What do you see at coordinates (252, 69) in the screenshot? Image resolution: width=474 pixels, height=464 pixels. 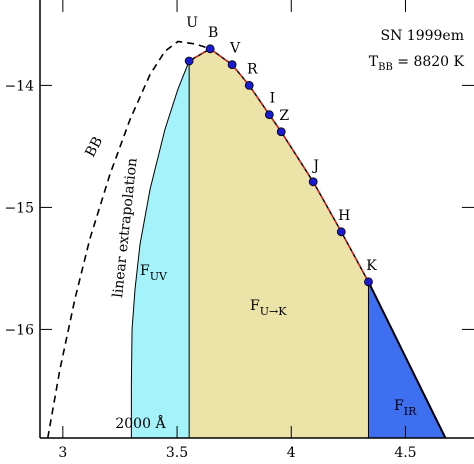 I see `band-label: R` at bounding box center [252, 69].